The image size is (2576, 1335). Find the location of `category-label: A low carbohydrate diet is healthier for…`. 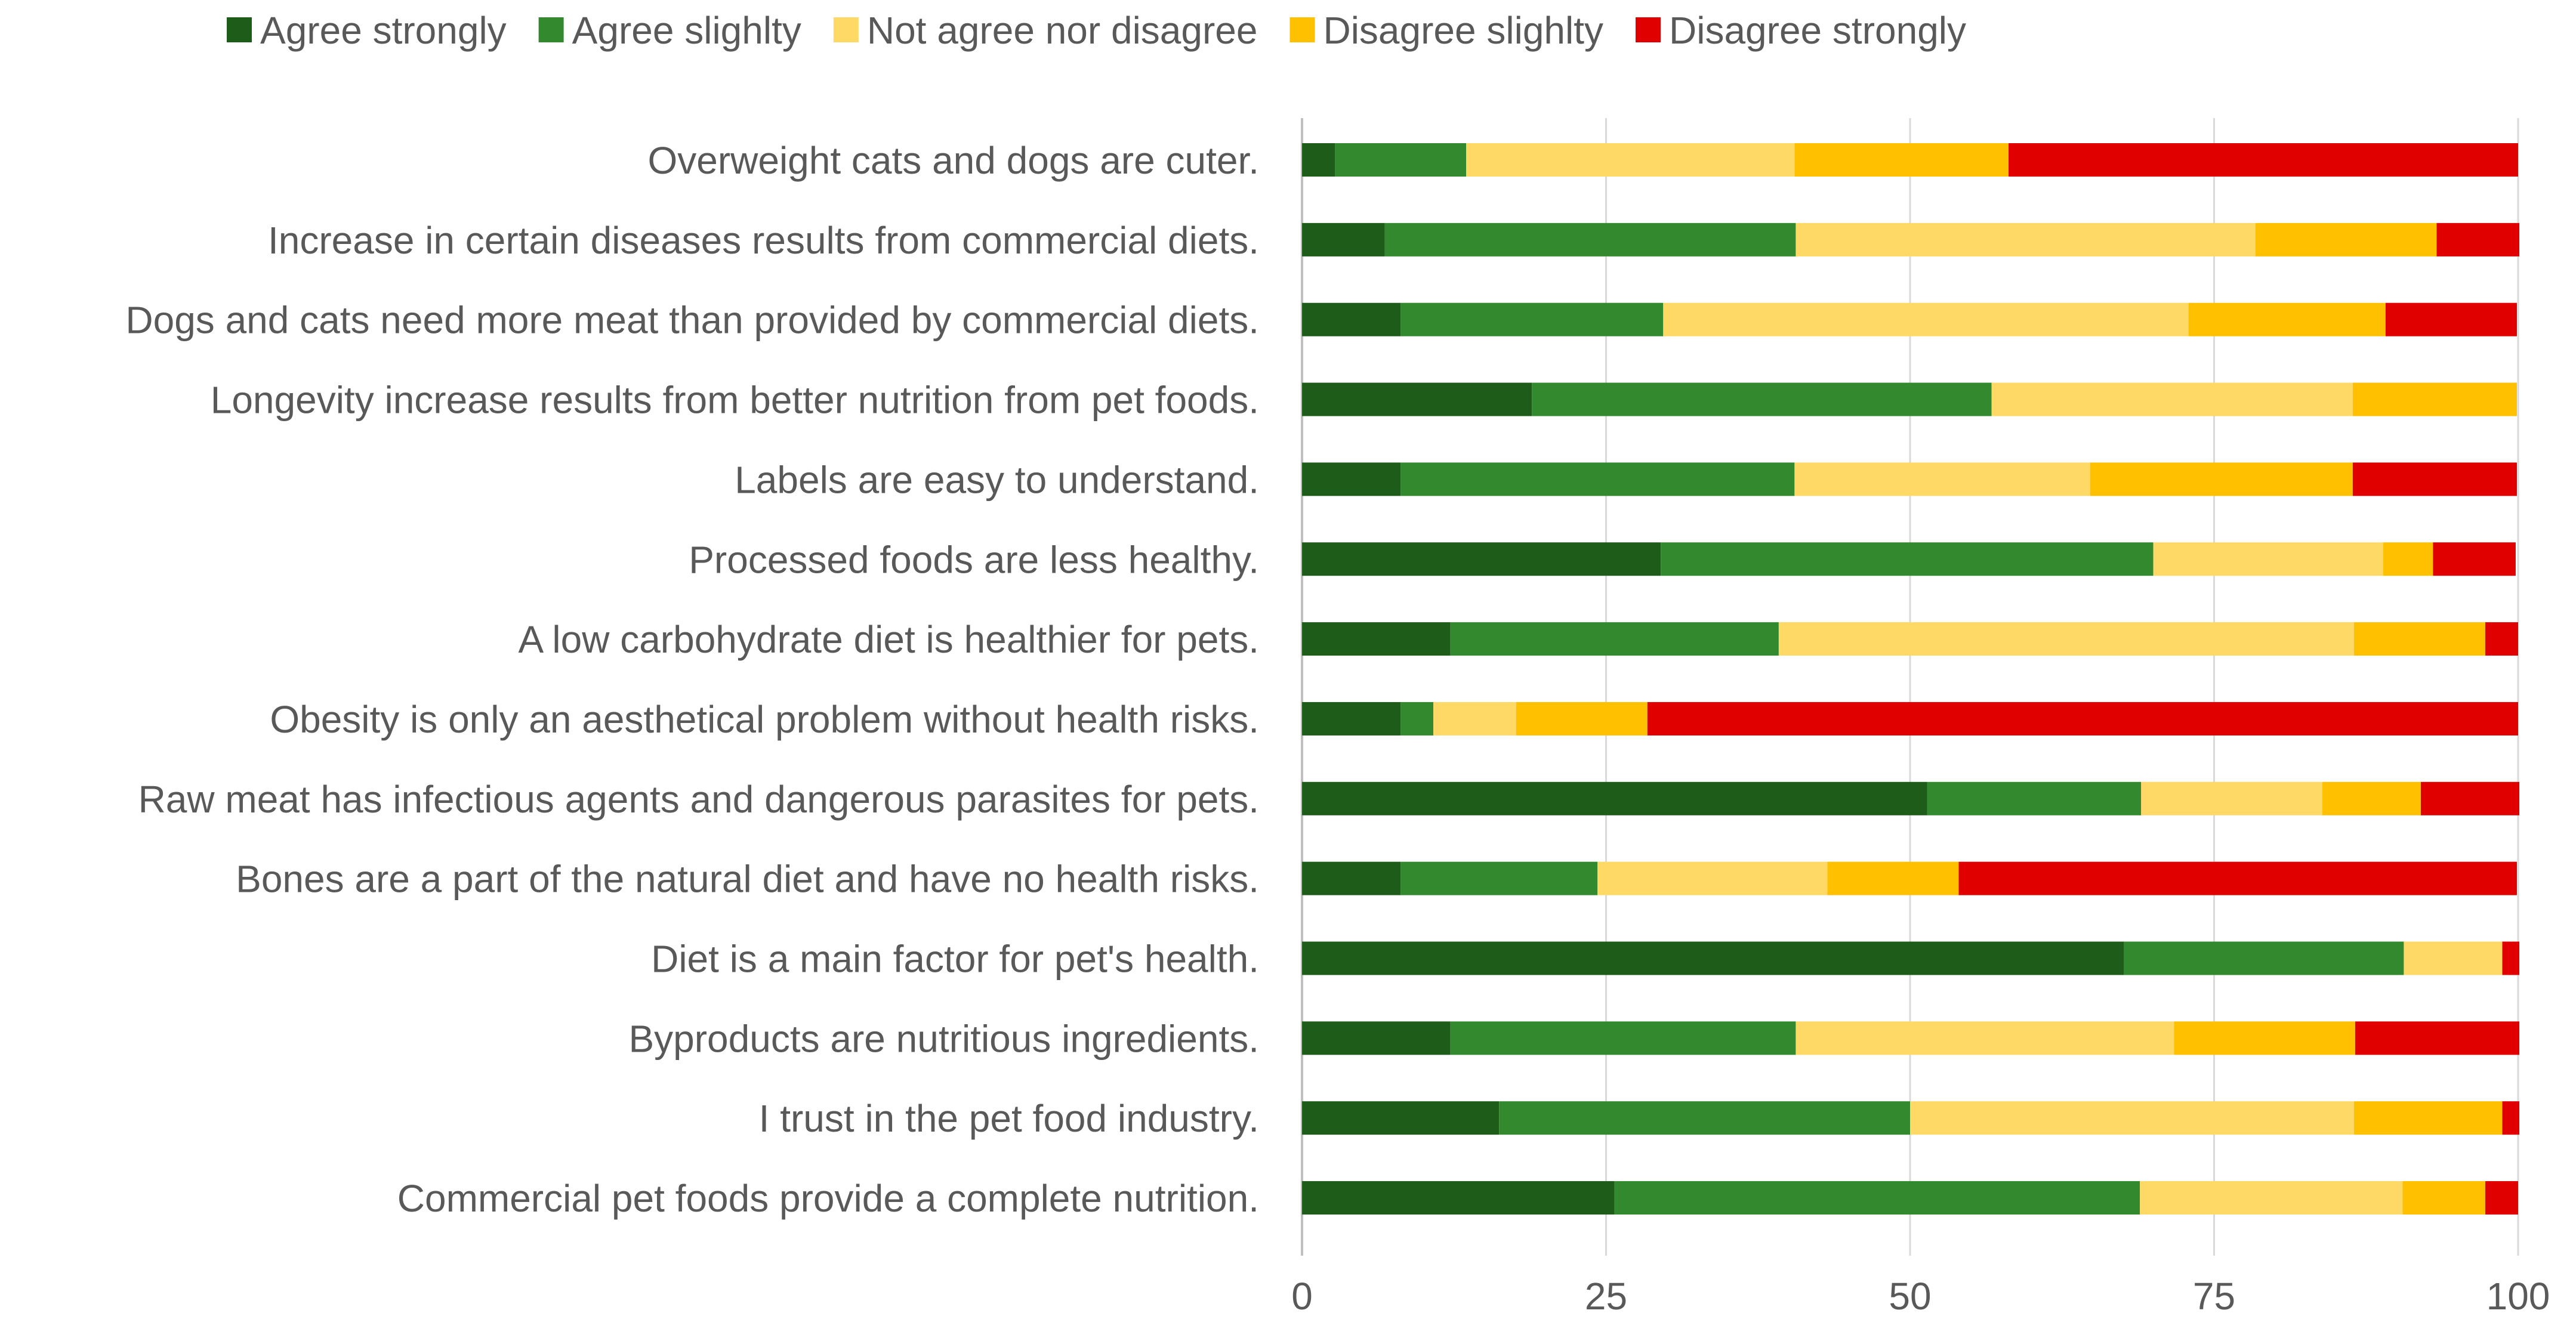

category-label: A low carbohydrate diet is healthier for… is located at coordinates (889, 639).